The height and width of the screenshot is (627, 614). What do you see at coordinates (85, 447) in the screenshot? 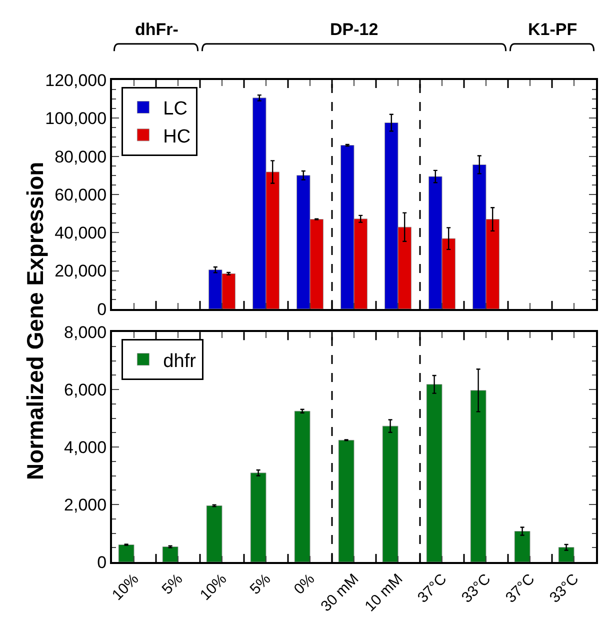
I see `y-tick-label: 4,000` at bounding box center [85, 447].